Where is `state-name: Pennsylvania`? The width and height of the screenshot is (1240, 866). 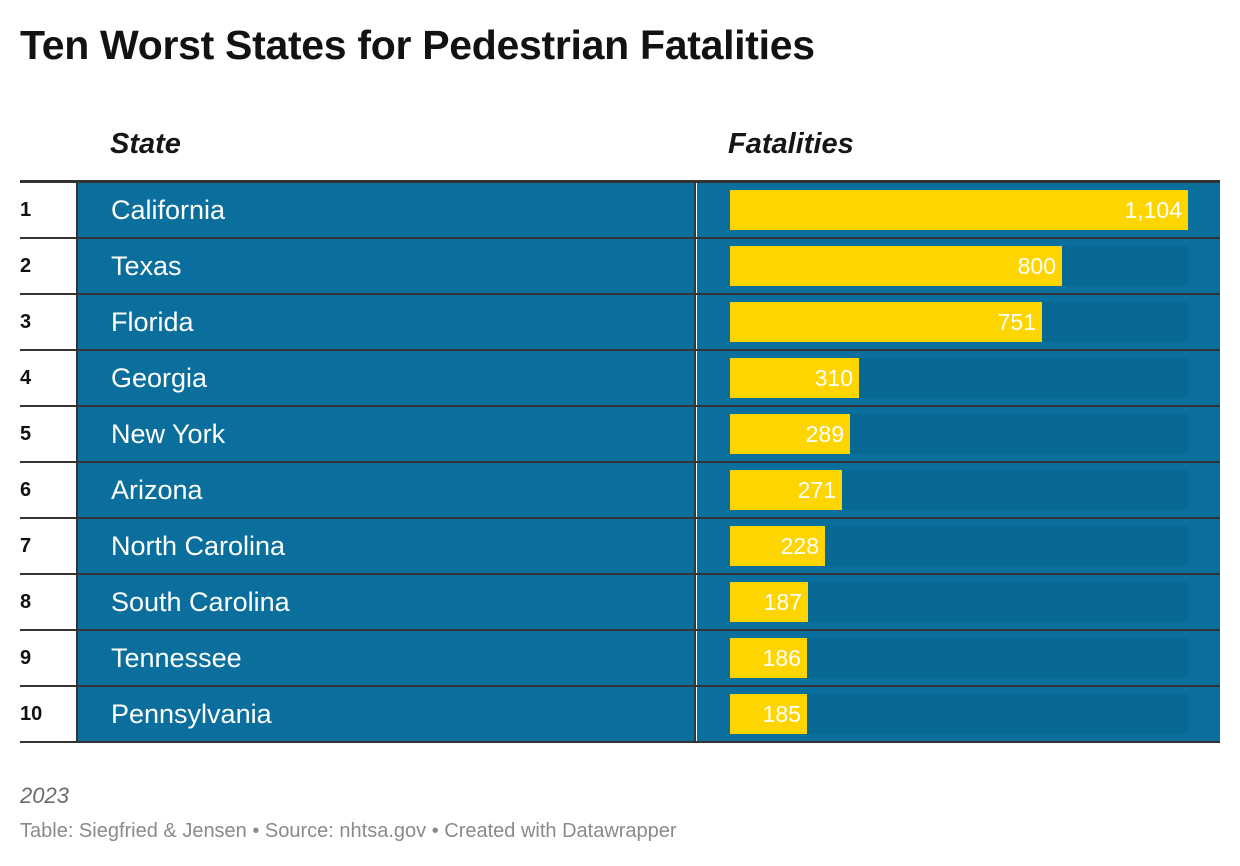 state-name: Pennsylvania is located at coordinates (191, 714).